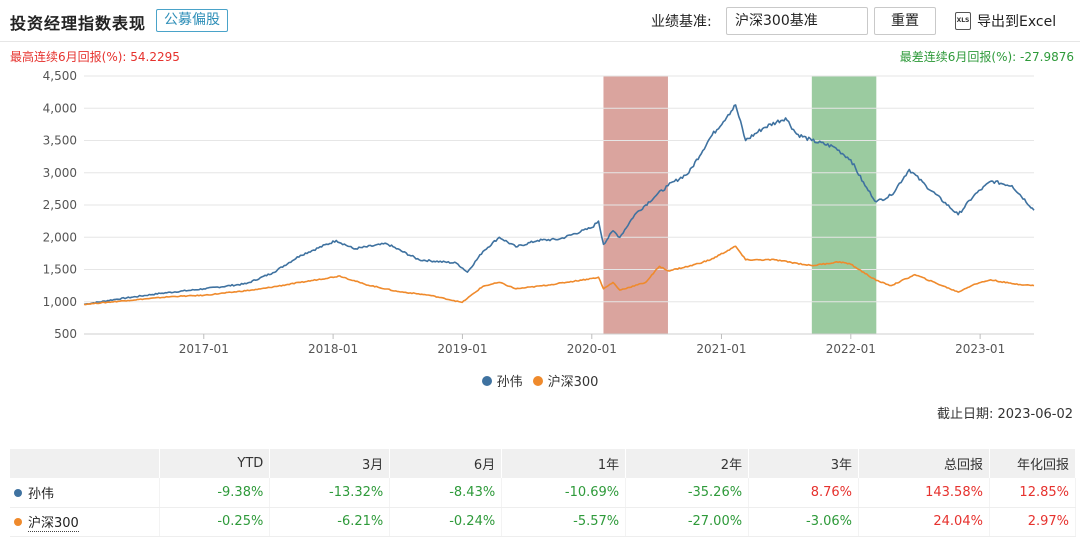 The image size is (1080, 537). I want to click on x-tick-label: 2023-01, so click(980, 349).